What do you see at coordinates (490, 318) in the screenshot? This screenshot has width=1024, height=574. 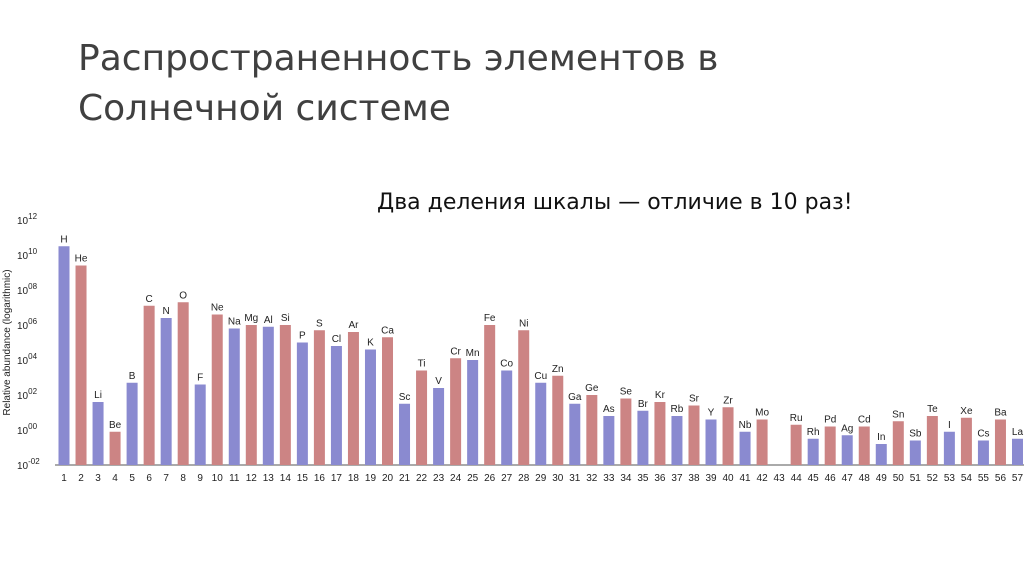 I see `symbol-label-Fe: Fe` at bounding box center [490, 318].